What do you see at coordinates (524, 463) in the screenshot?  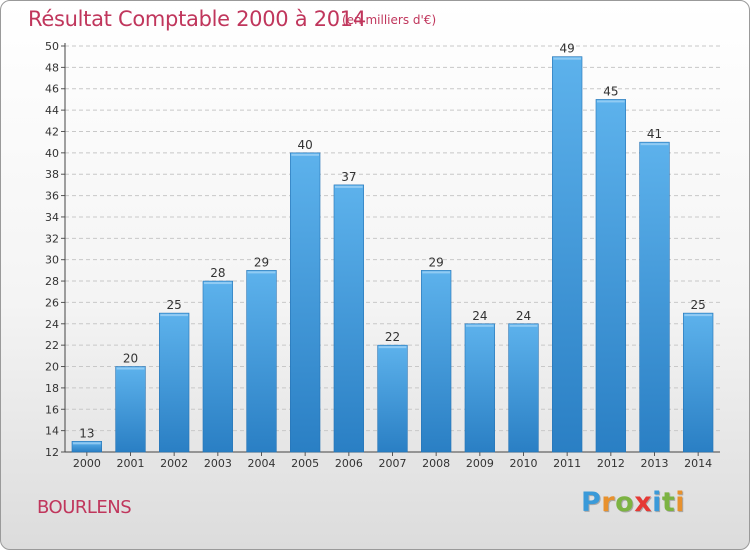 I see `x-tick-label: 2010` at bounding box center [524, 463].